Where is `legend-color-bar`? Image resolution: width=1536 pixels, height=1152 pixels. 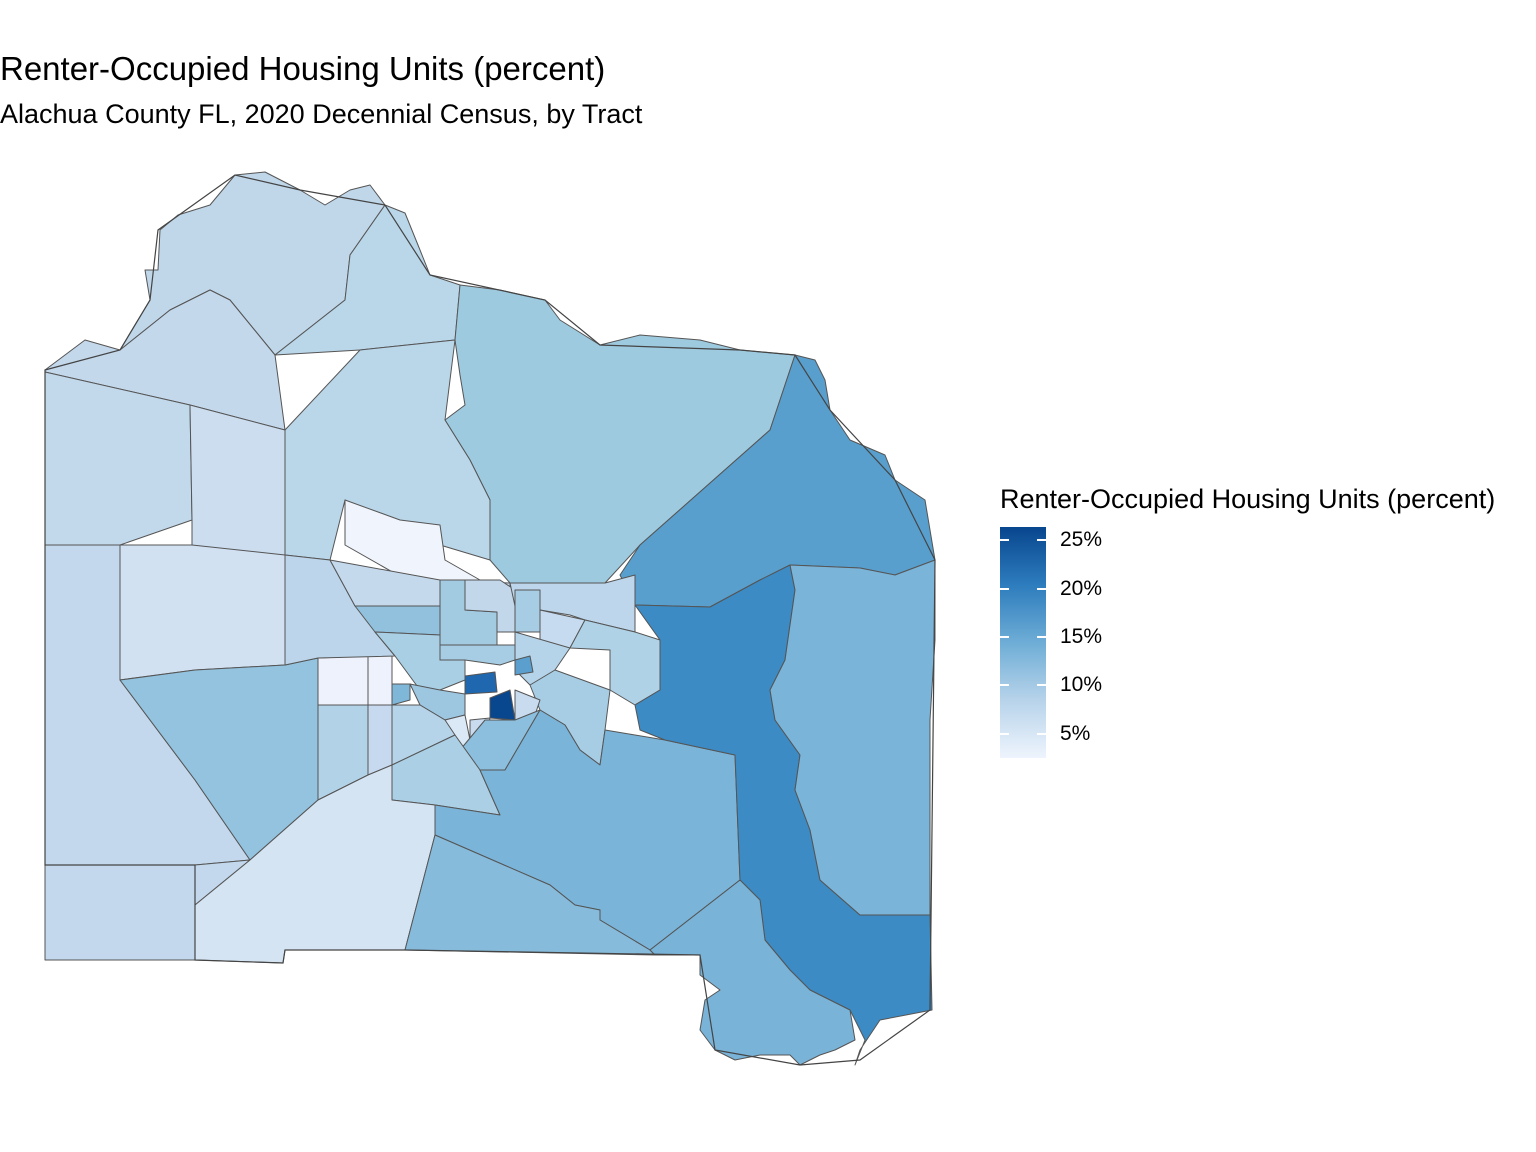 legend-color-bar is located at coordinates (1023, 642).